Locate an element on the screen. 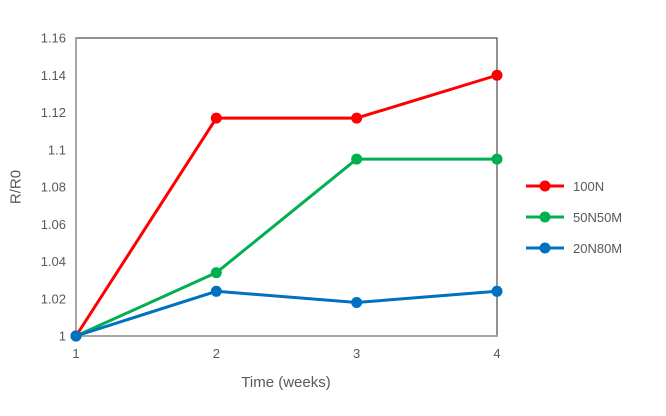 This screenshot has height=416, width=666. data-point-20N80M-week2 is located at coordinates (216, 291).